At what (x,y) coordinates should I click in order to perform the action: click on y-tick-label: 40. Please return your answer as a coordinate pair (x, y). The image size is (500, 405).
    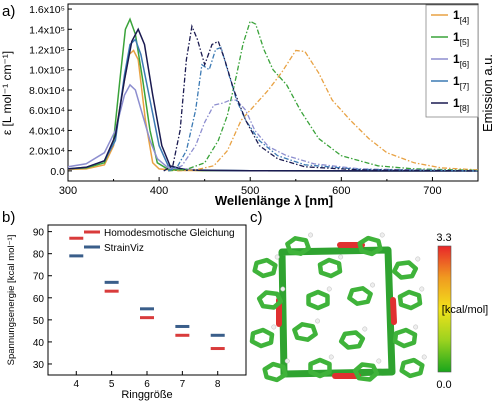
    Looking at the image, I should click on (39, 343).